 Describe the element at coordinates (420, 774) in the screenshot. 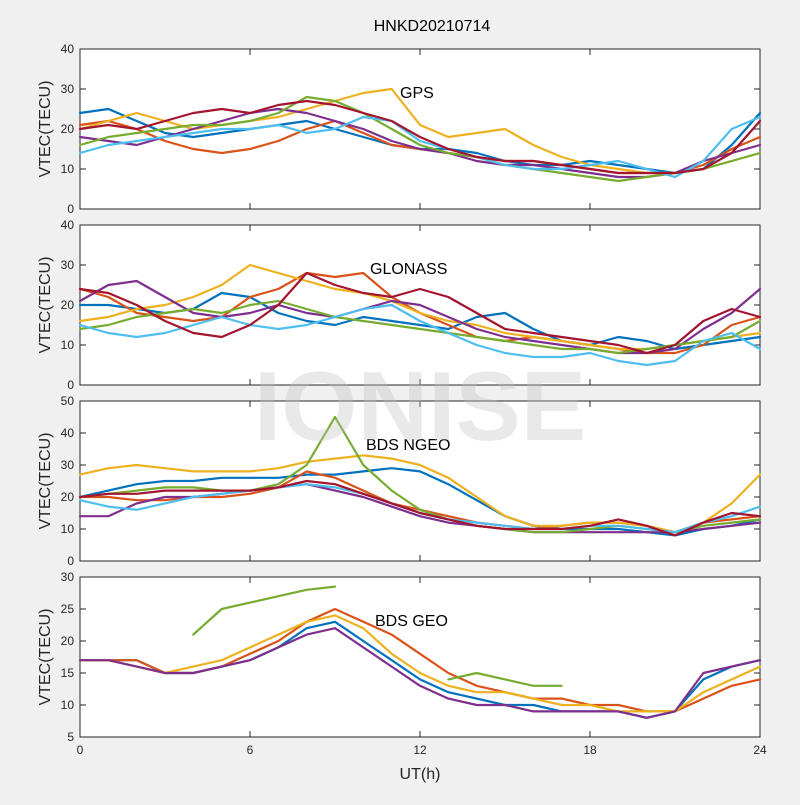

I see `x-axis-label: UT(h)` at that location.